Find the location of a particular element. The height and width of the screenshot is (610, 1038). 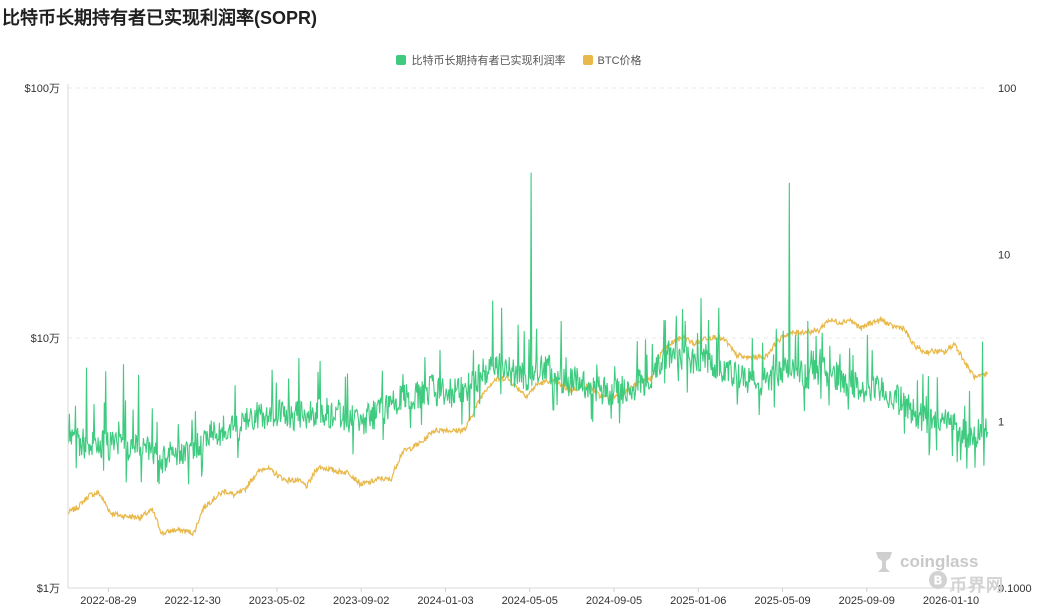

svg-text: B is located at coordinates (937, 581).